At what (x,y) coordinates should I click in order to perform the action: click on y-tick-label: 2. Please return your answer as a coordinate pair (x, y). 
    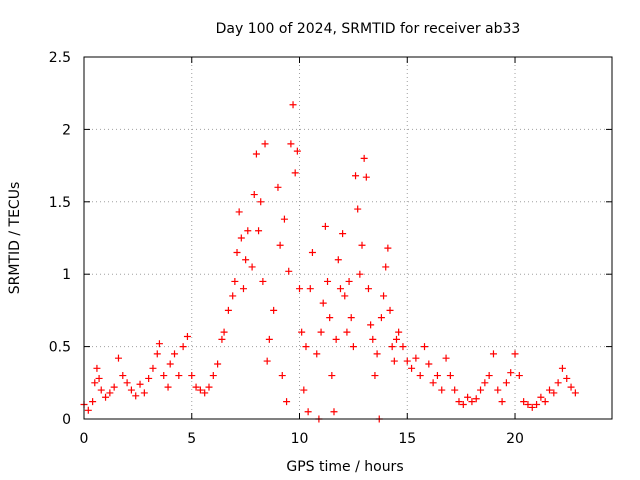
    Looking at the image, I should click on (66, 130).